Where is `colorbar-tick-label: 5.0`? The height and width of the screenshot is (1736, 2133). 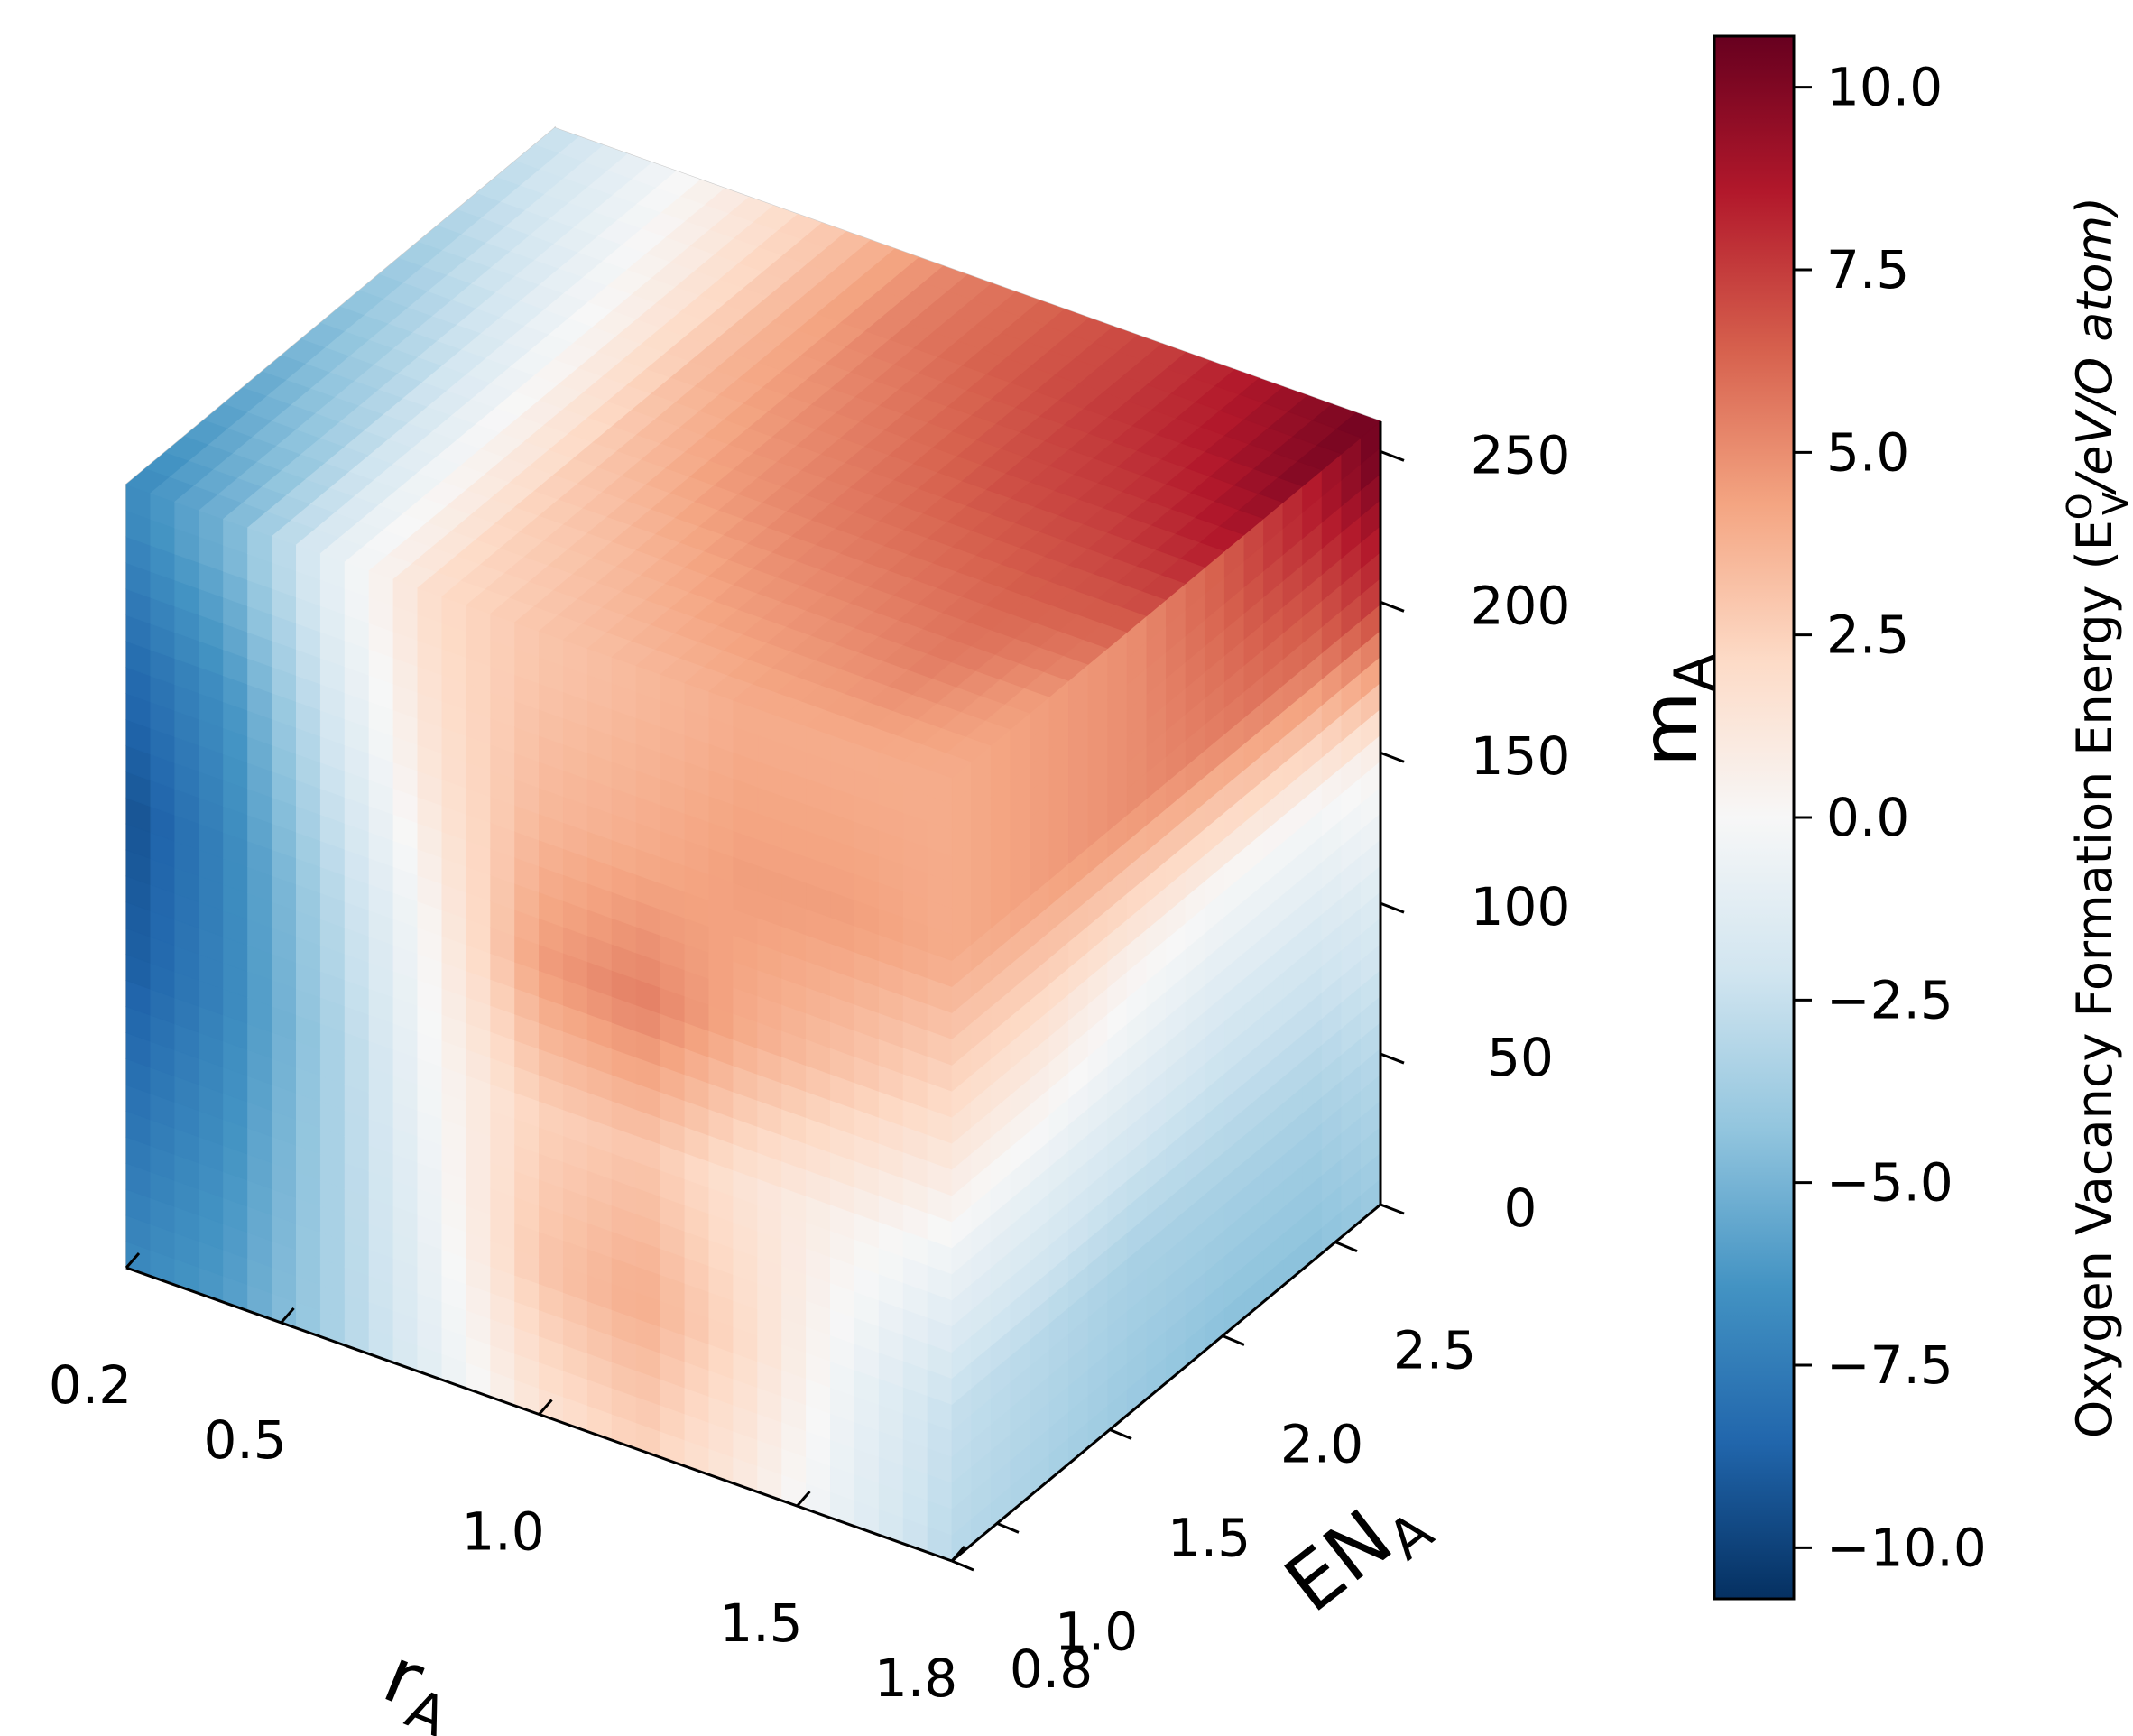
colorbar-tick-label: 5.0 is located at coordinates (1867, 452).